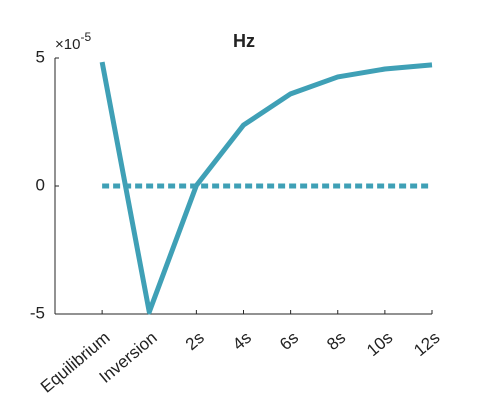 The height and width of the screenshot is (420, 500). Describe the element at coordinates (244, 41) in the screenshot. I see `chart-title: Hz` at that location.